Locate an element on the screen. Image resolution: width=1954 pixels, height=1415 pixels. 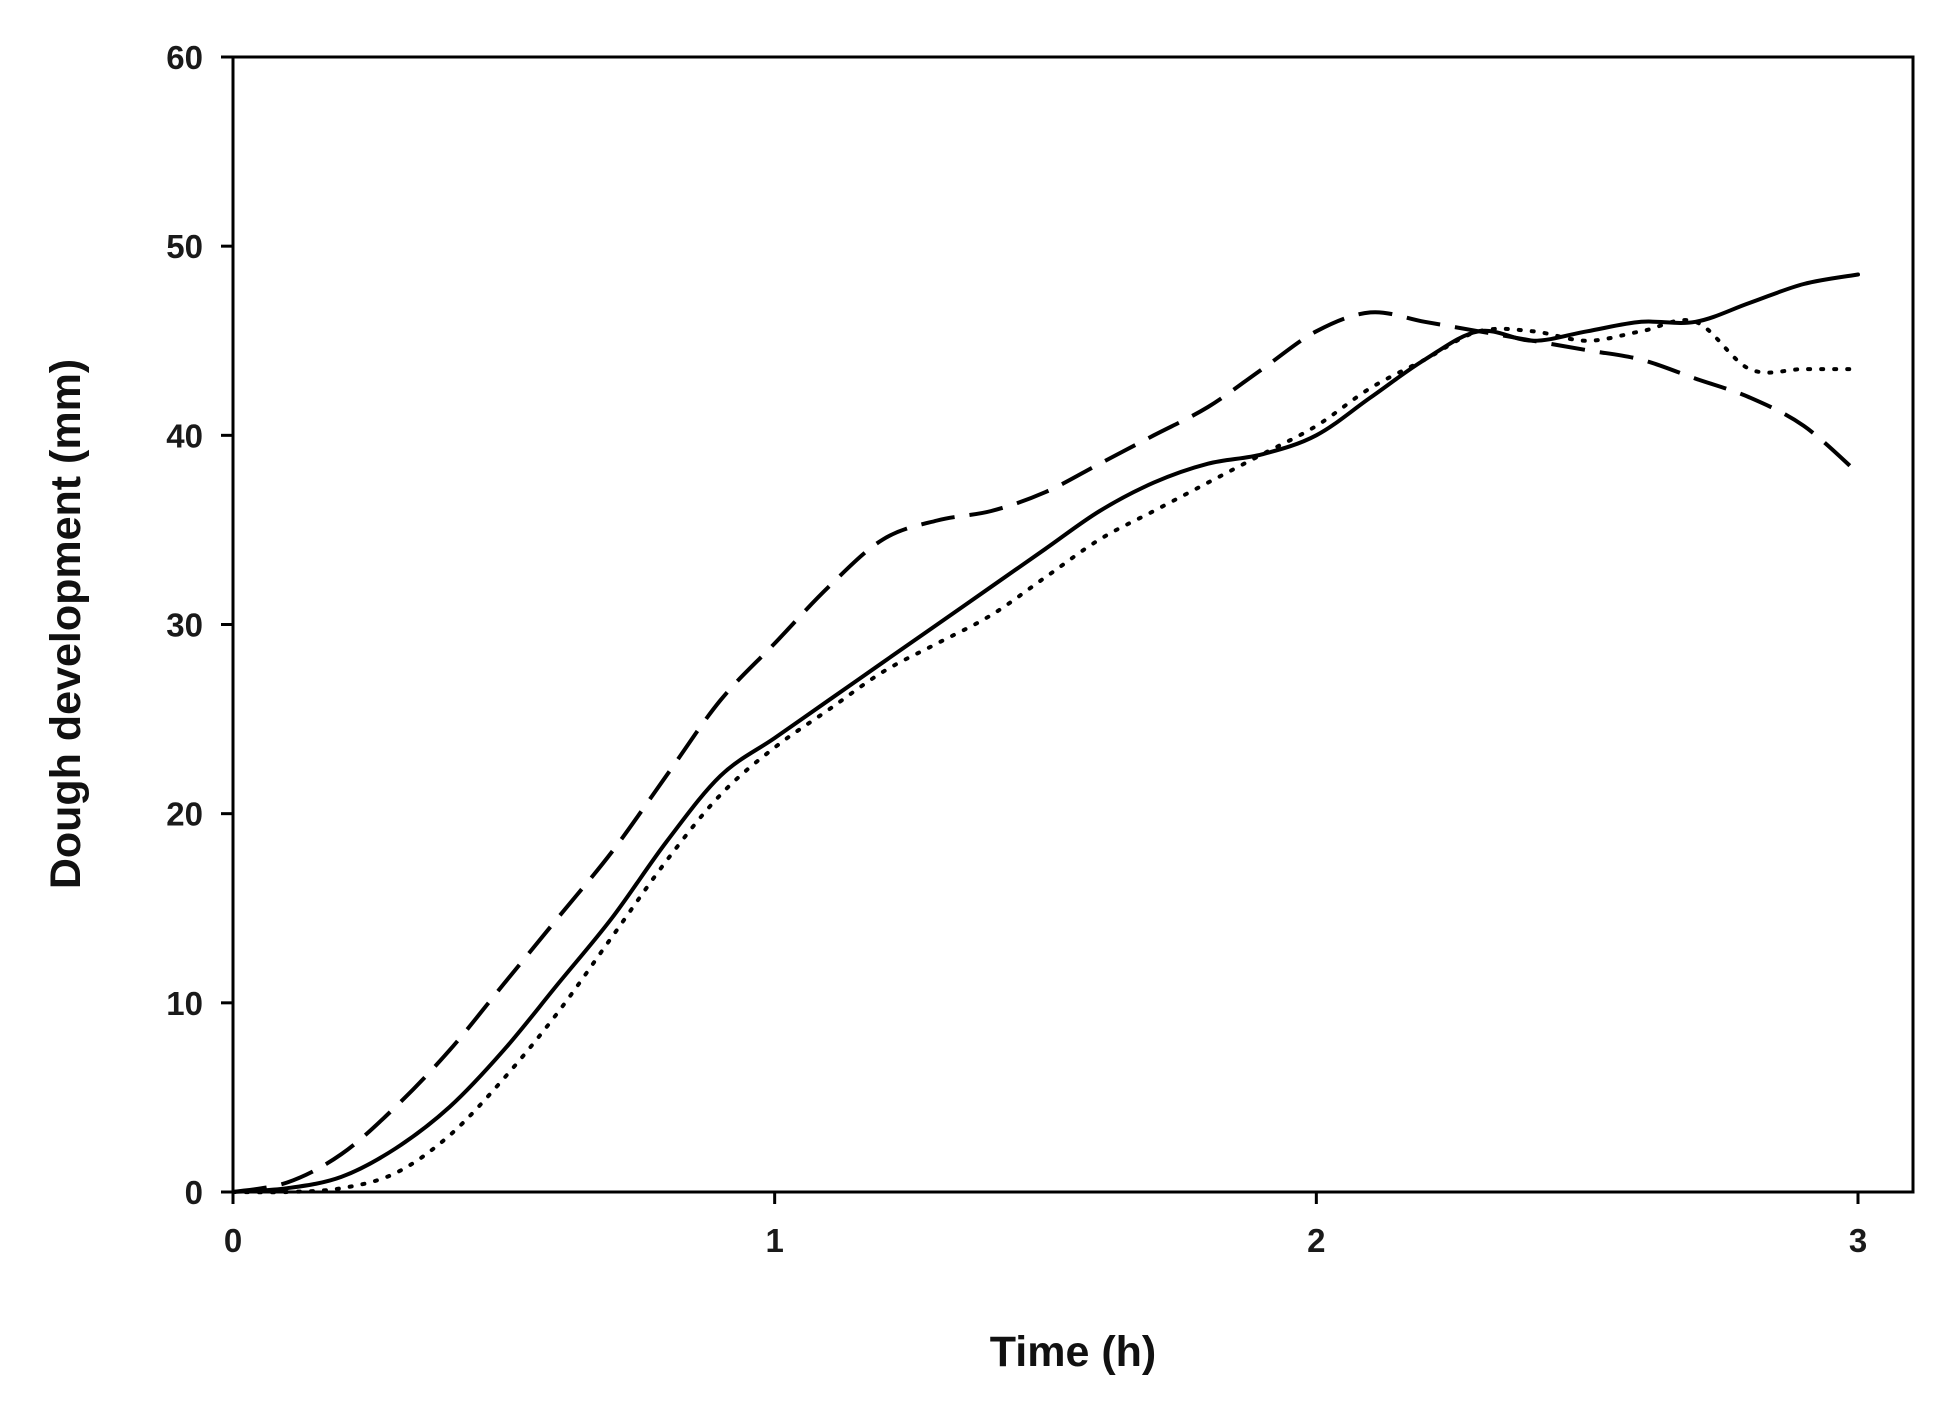
x-tick-label: 2 is located at coordinates (1316, 1240).